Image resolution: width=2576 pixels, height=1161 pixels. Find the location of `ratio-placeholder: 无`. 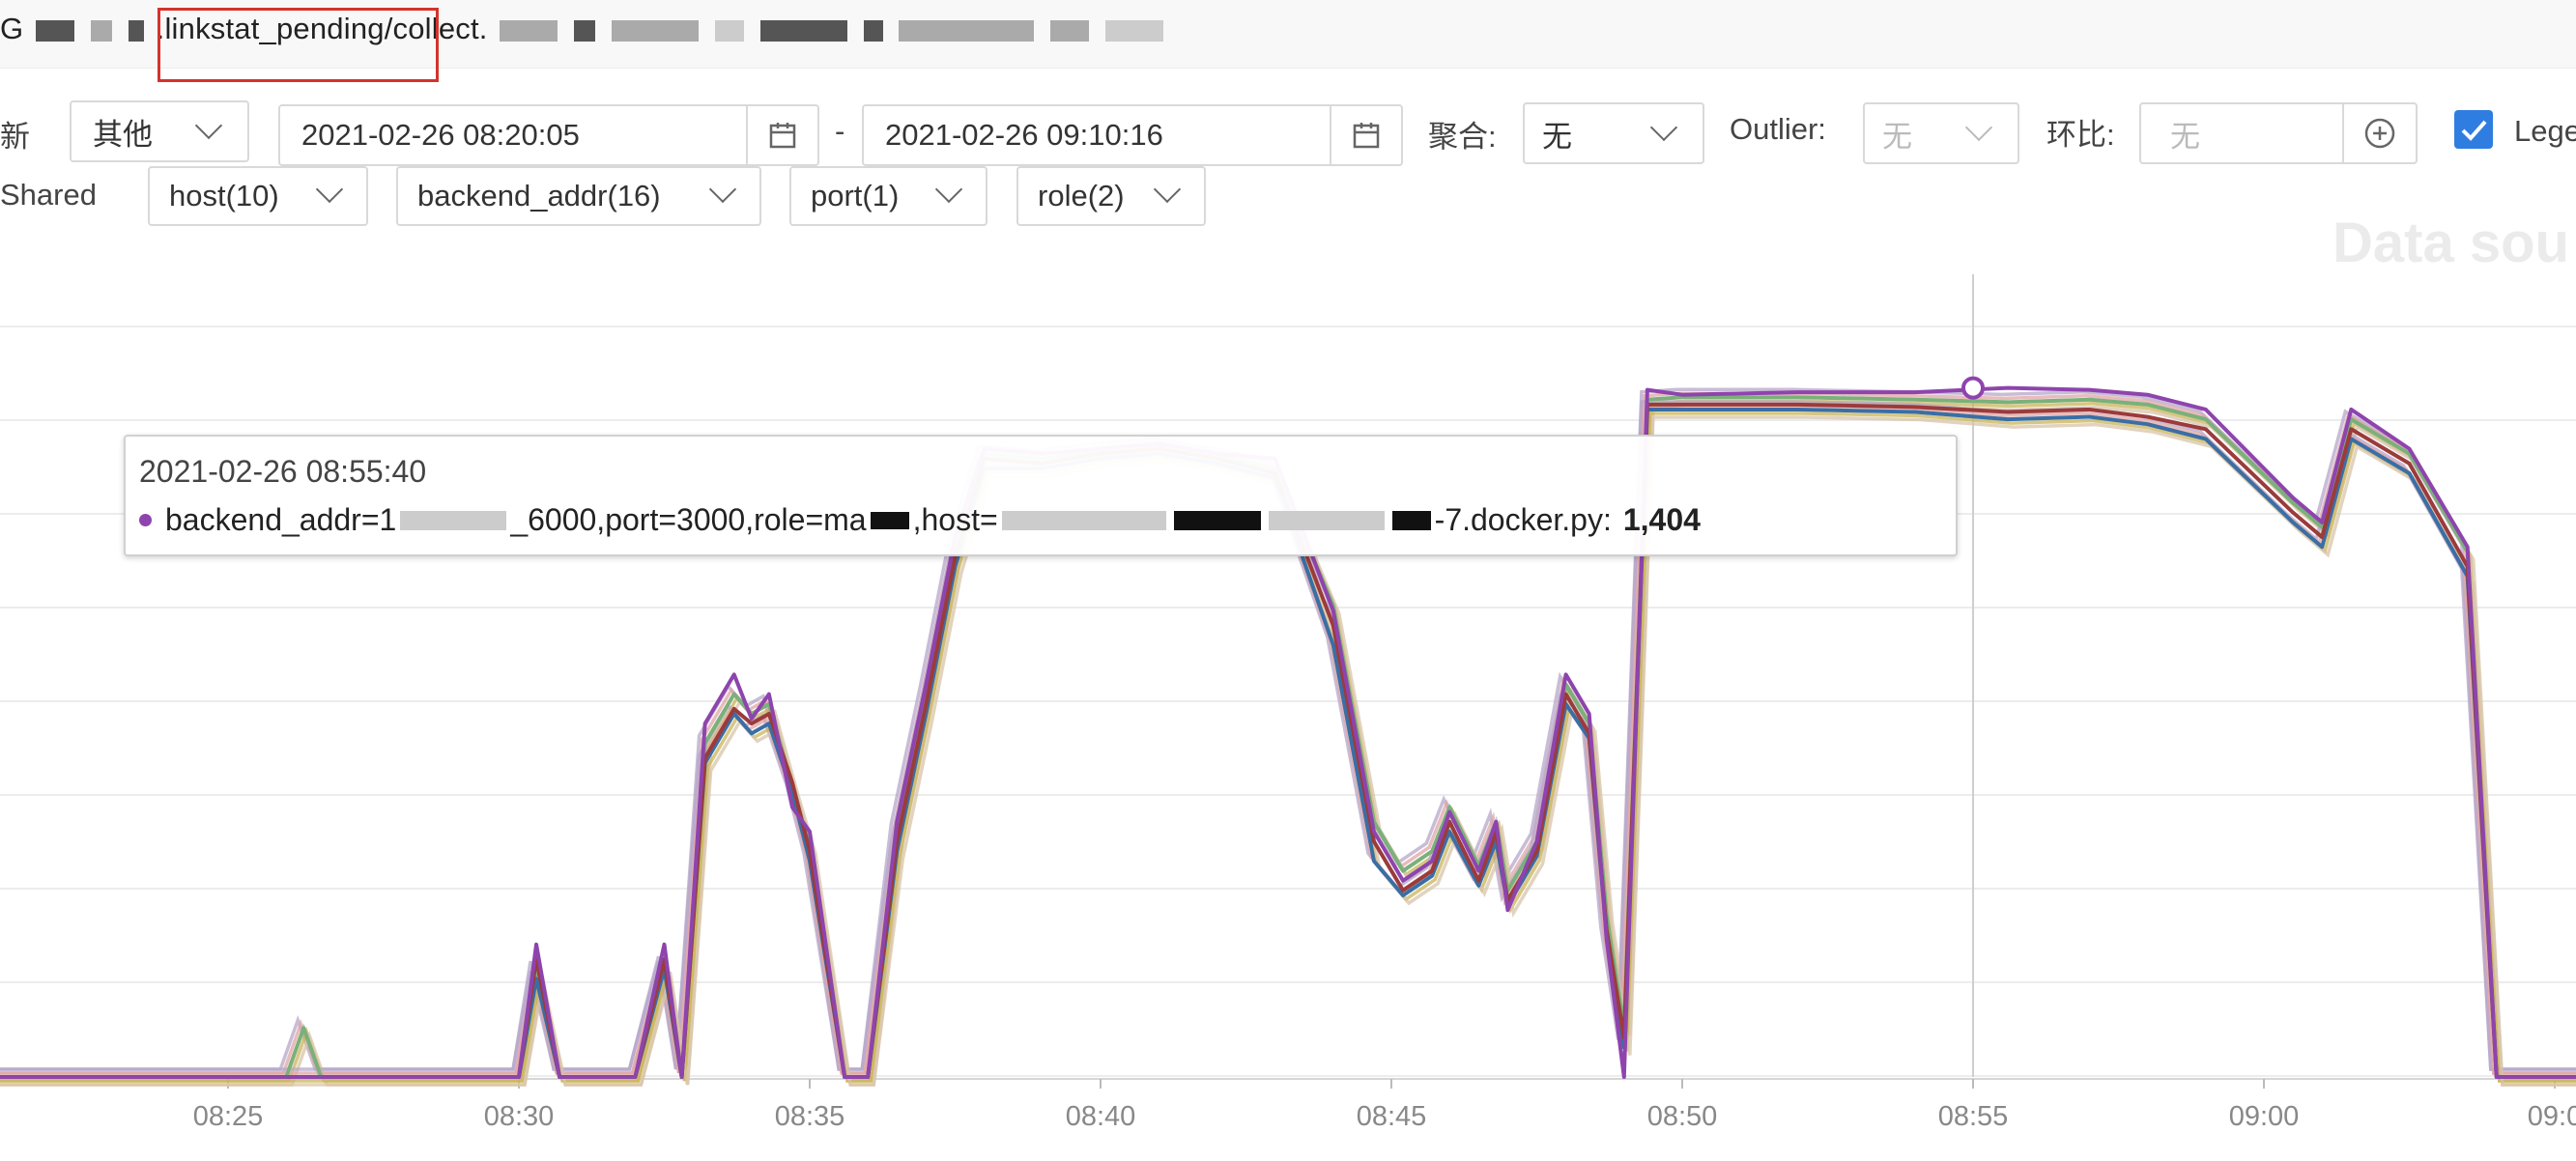

ratio-placeholder: 无 is located at coordinates (2185, 137).